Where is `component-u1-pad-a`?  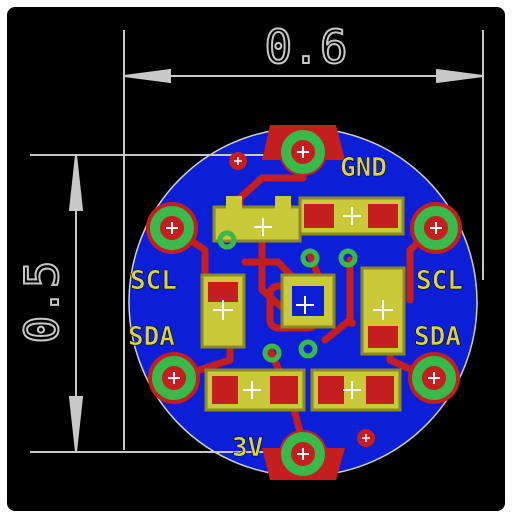 component-u1-pad-a is located at coordinates (234, 205).